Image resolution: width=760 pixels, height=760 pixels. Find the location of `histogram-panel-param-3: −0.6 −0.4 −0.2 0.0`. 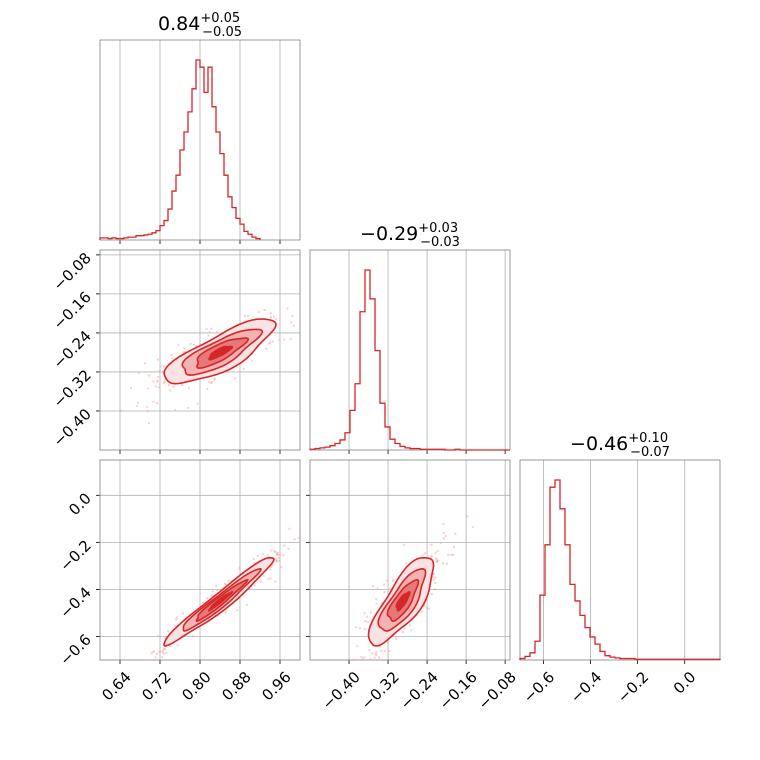

histogram-panel-param-3: −0.6 −0.4 −0.2 0.0 is located at coordinates (620, 583).